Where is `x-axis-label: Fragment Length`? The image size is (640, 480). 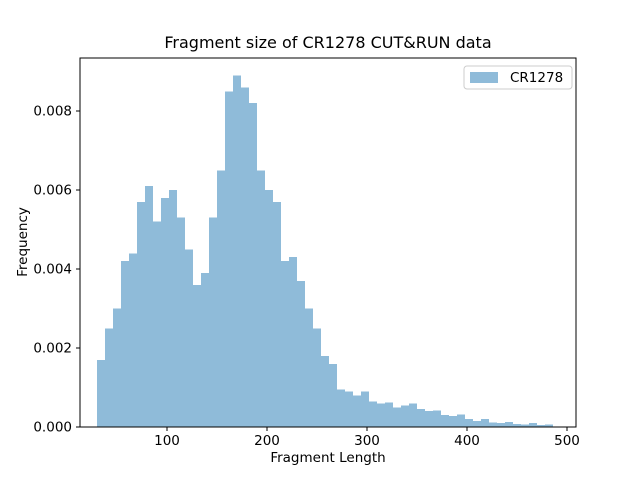
x-axis-label: Fragment Length is located at coordinates (327, 458).